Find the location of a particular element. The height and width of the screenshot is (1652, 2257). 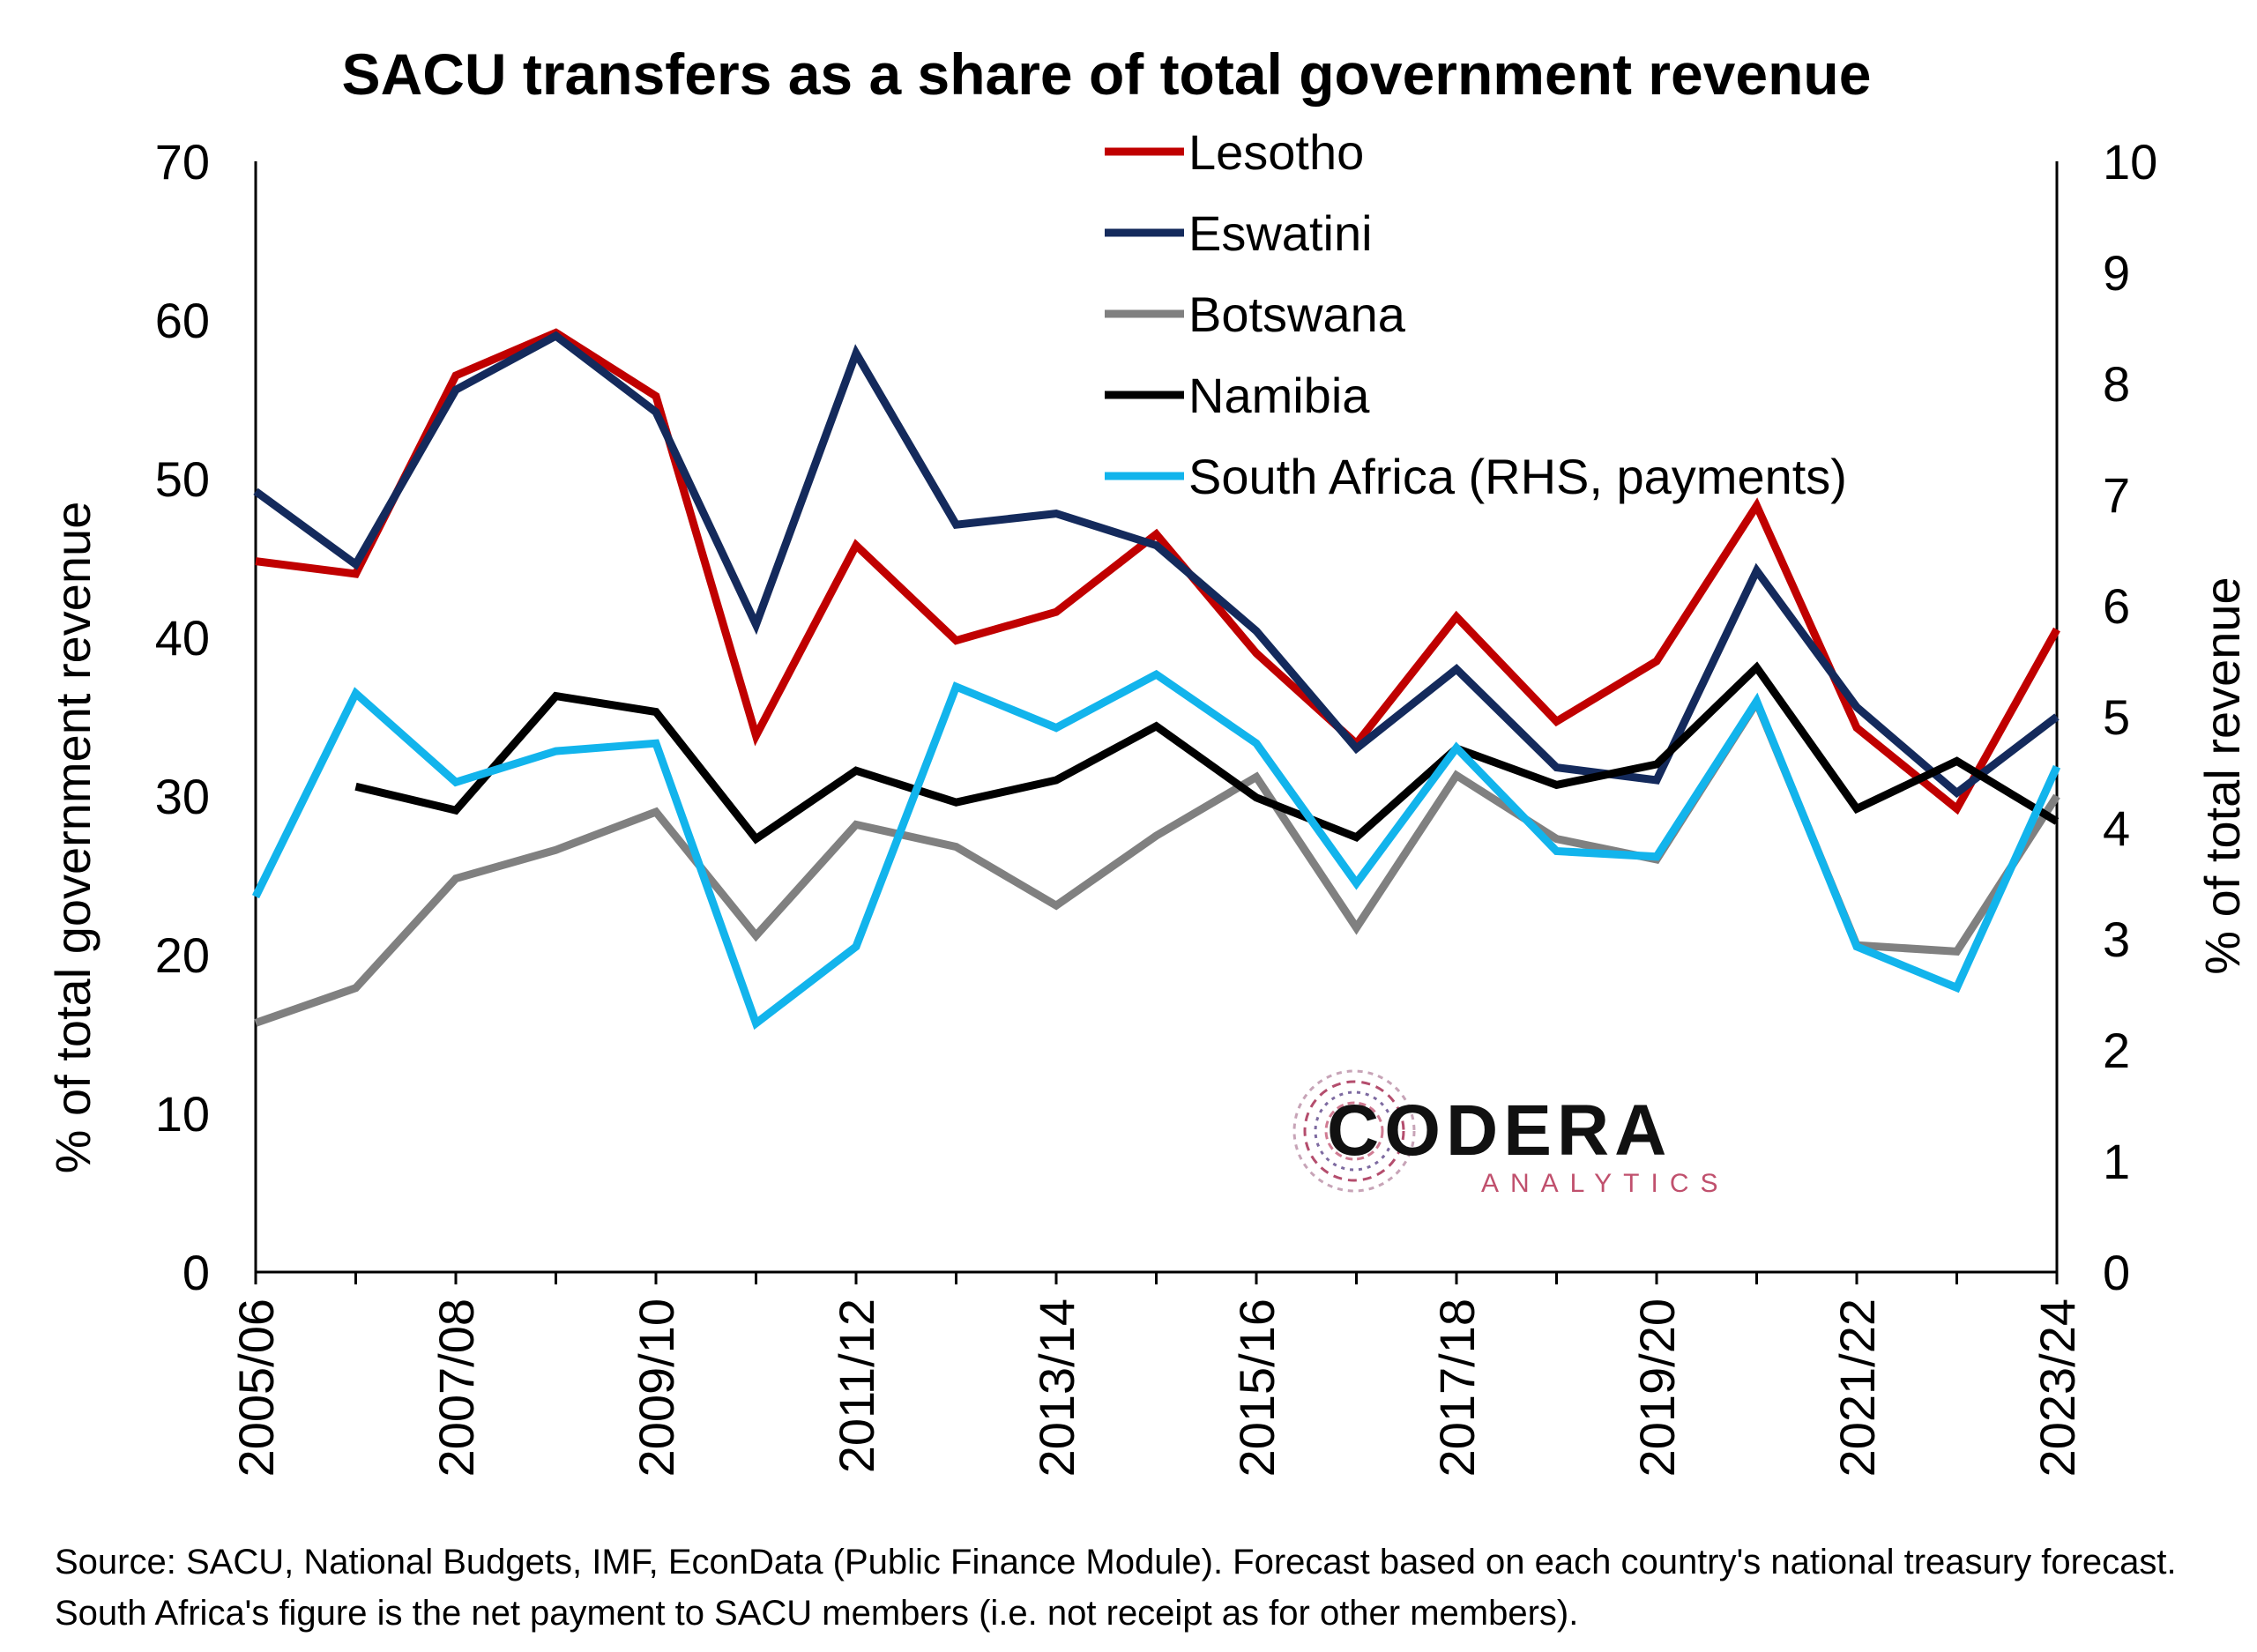

y2-tick-label: 2 is located at coordinates (2116, 1050).